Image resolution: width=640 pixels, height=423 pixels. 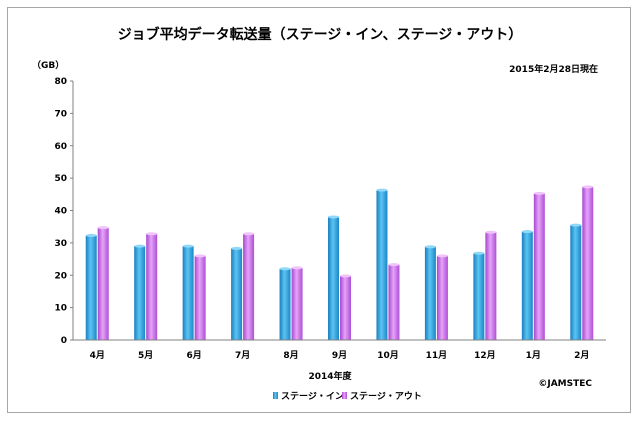 I want to click on y-tick-label: 70, so click(x=60, y=114).